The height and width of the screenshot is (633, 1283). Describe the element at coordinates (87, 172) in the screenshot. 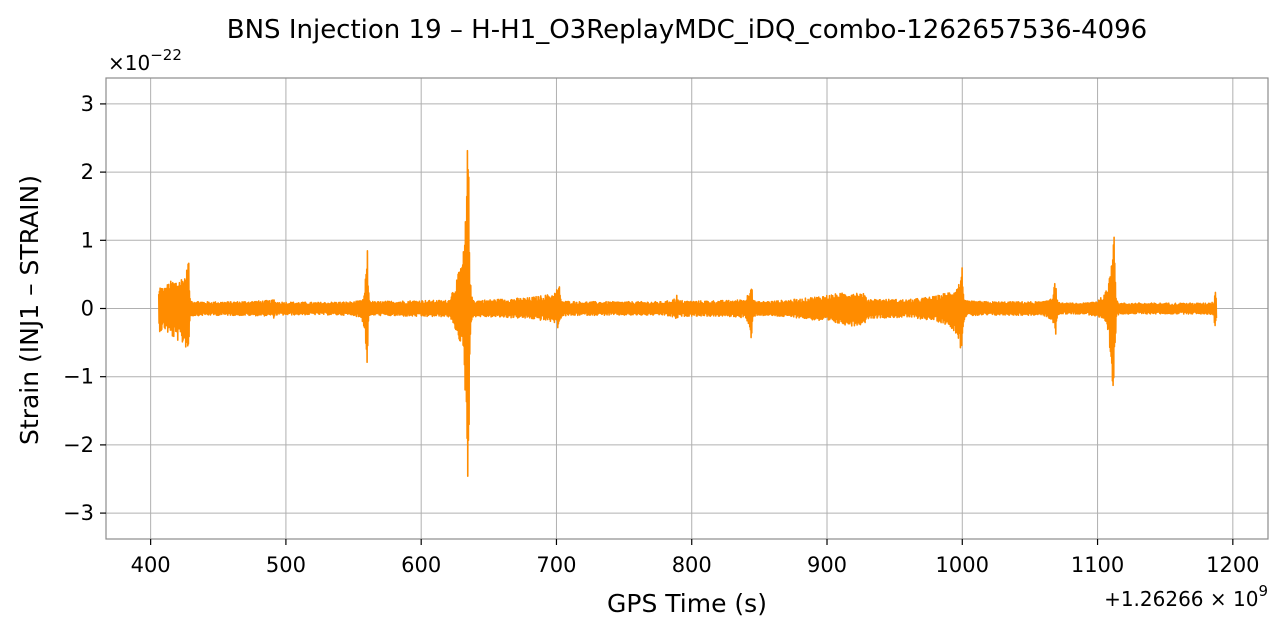

I see `y-tick-label: 2` at that location.